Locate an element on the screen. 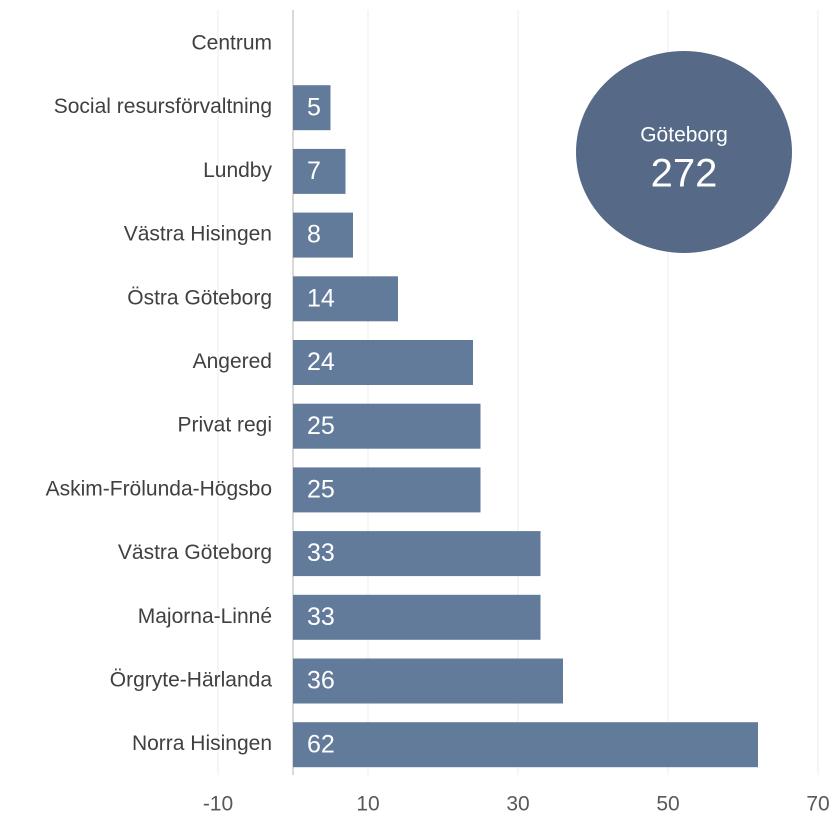 The height and width of the screenshot is (816, 836). total-value: 272 is located at coordinates (684, 174).